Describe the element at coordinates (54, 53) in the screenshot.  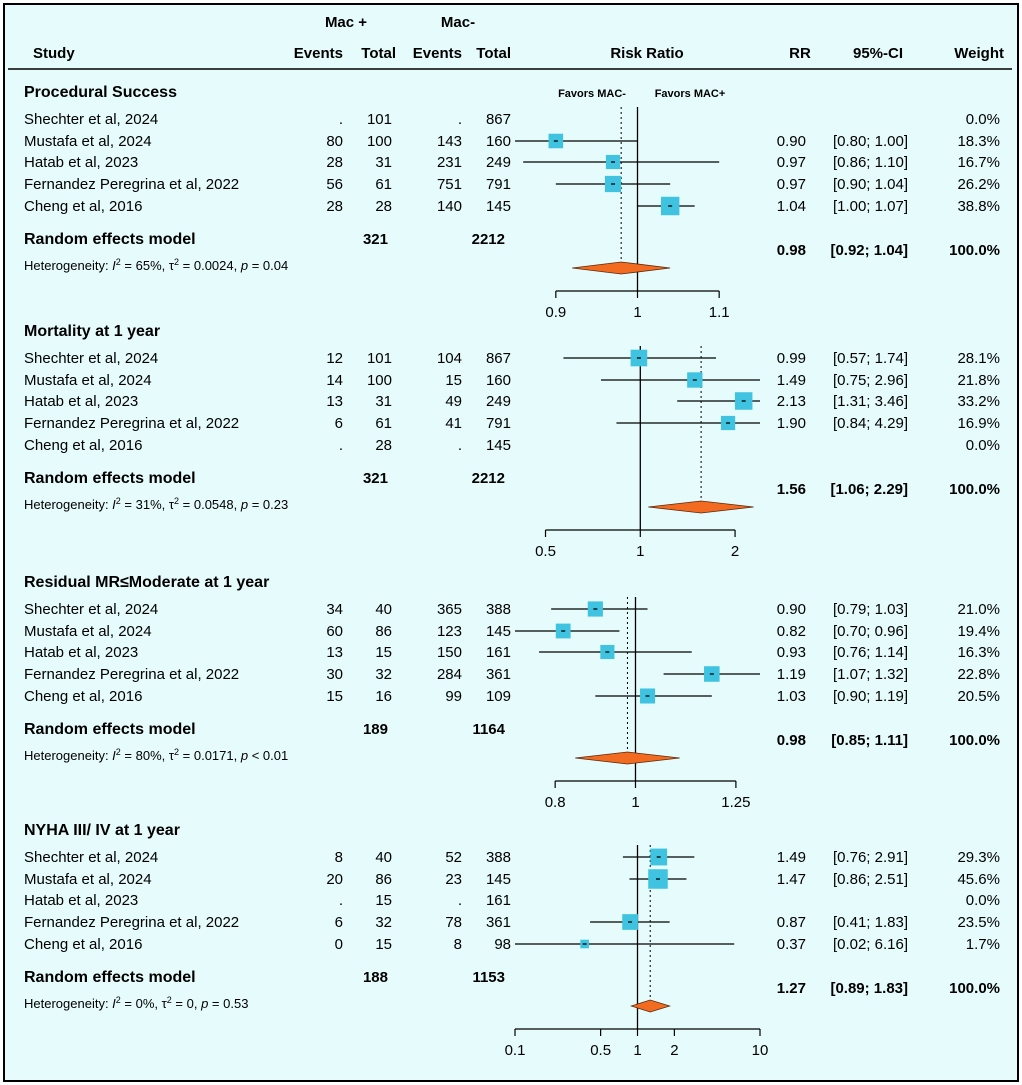
I see `header-study: Study` at that location.